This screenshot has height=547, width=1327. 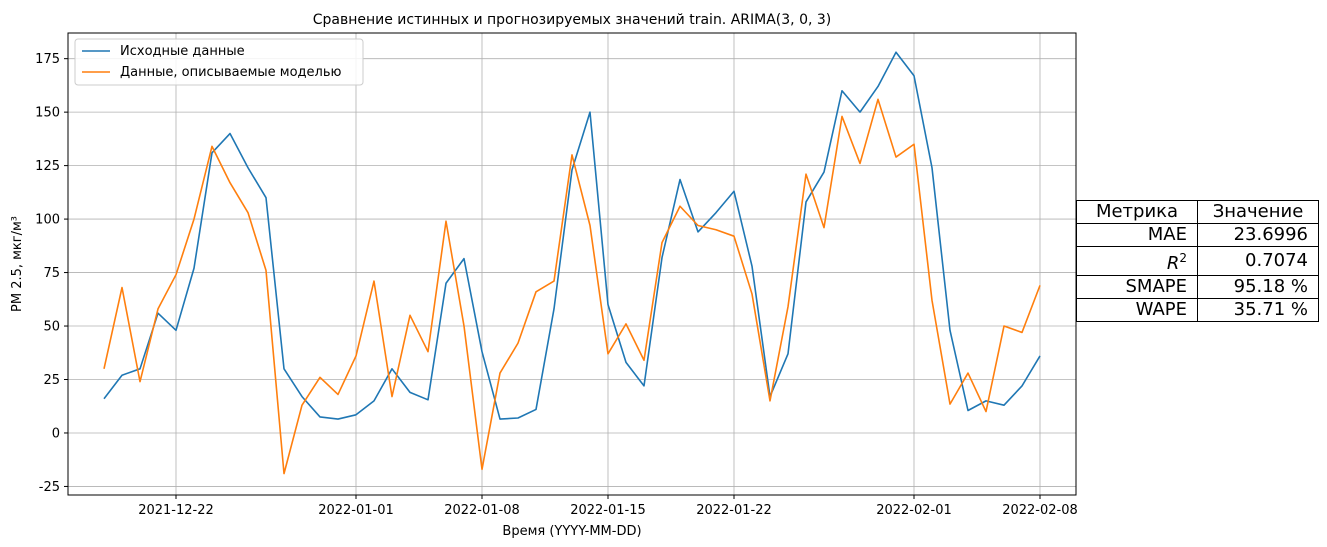 What do you see at coordinates (49, 487) in the screenshot?
I see `y-tick-label: -25` at bounding box center [49, 487].